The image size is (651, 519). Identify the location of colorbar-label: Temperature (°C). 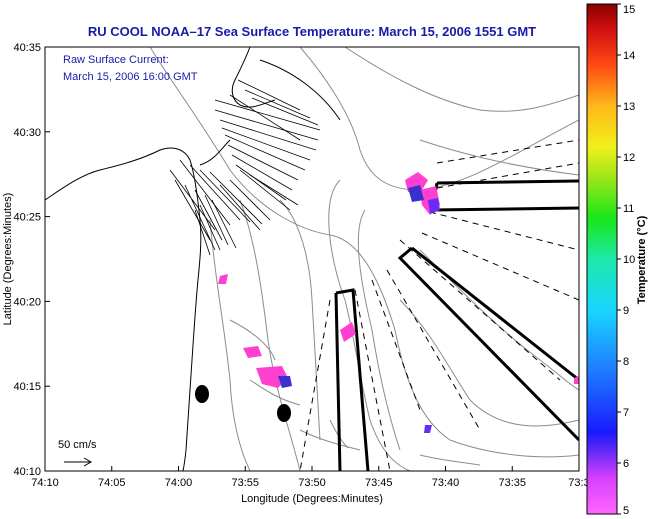
(642, 259).